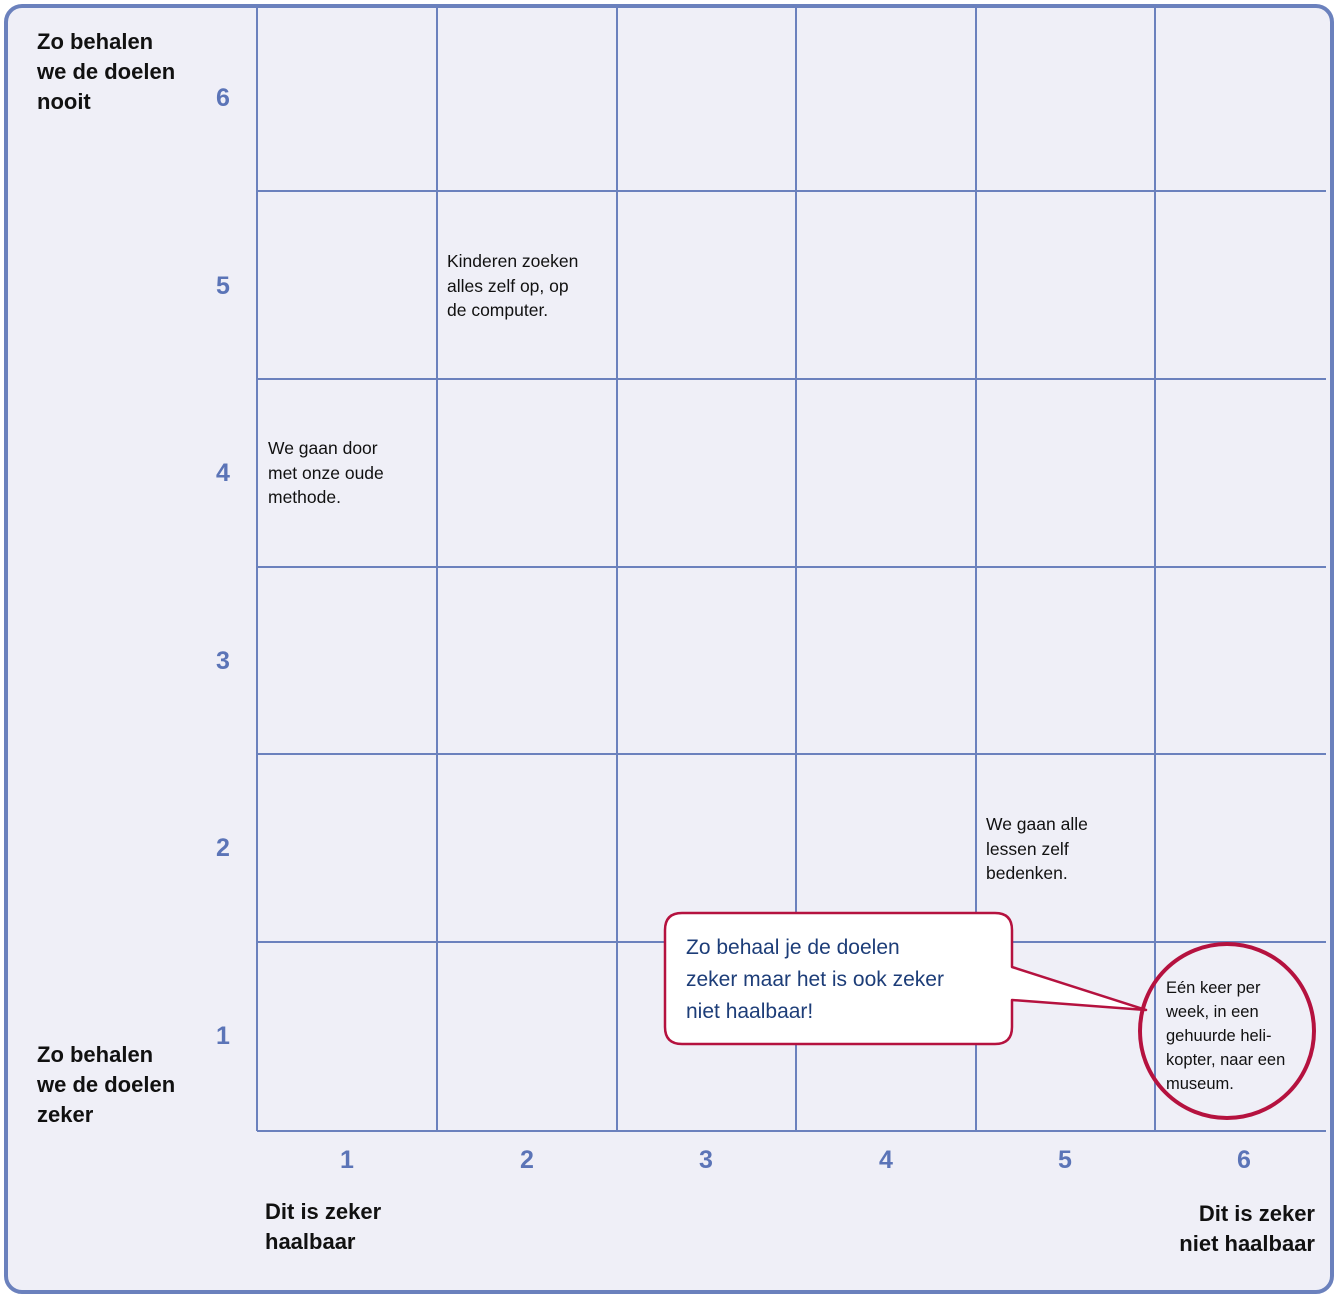 The width and height of the screenshot is (1335, 1295). What do you see at coordinates (106, 1084) in the screenshot?
I see `y-axis-bottom-label: Zo behalen we de doelen zeker` at bounding box center [106, 1084].